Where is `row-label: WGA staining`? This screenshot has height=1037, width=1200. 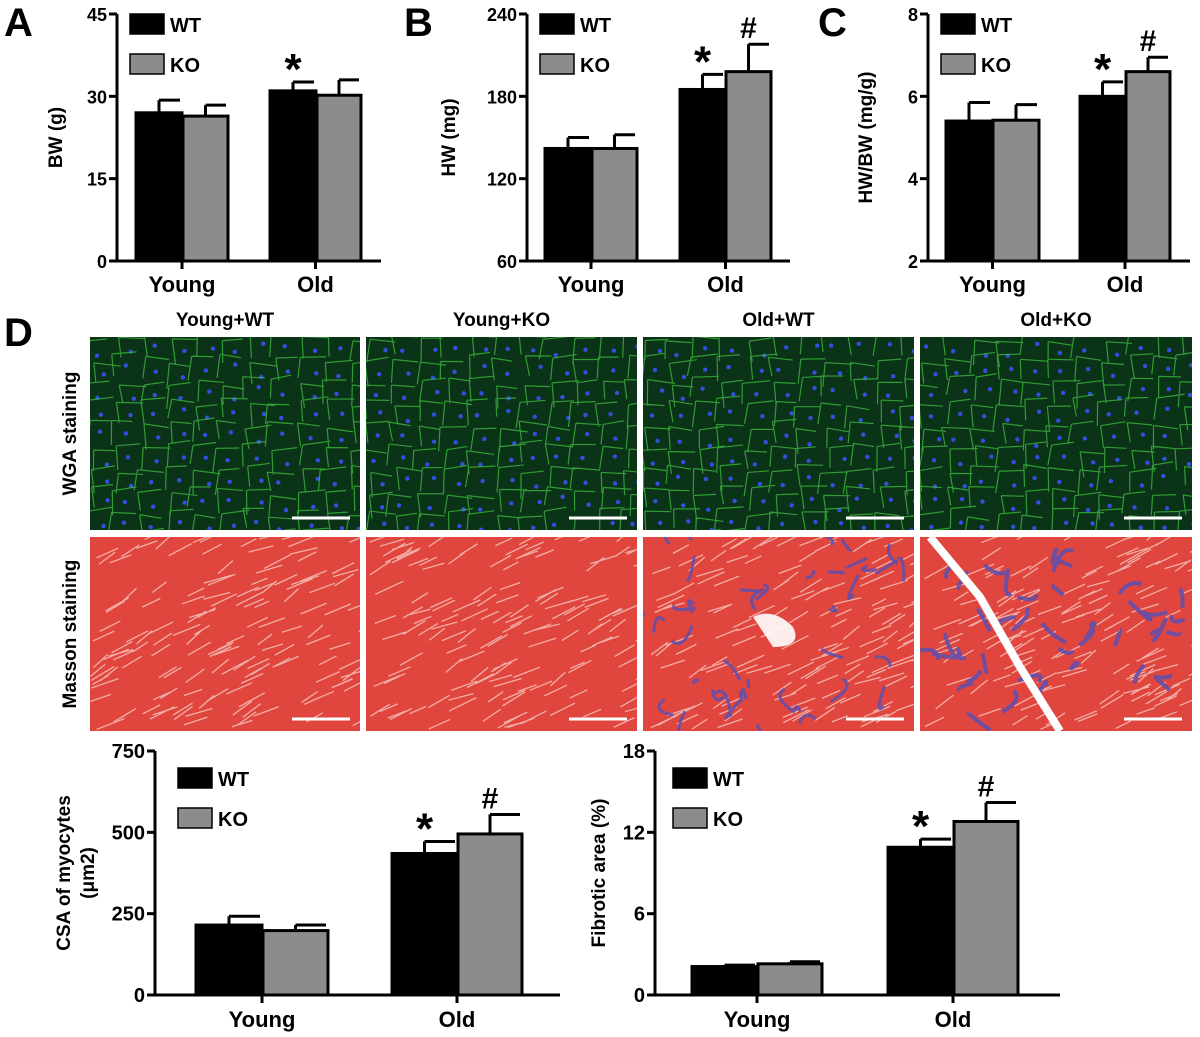 row-label: WGA staining is located at coordinates (70, 434).